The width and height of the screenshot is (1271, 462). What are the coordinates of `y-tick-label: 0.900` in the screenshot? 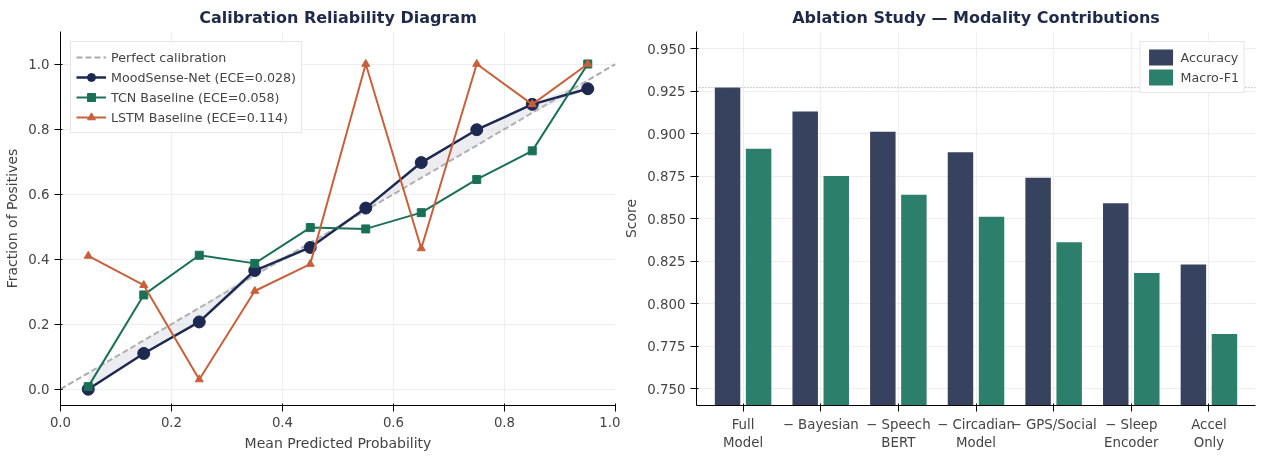 It's located at (666, 134).